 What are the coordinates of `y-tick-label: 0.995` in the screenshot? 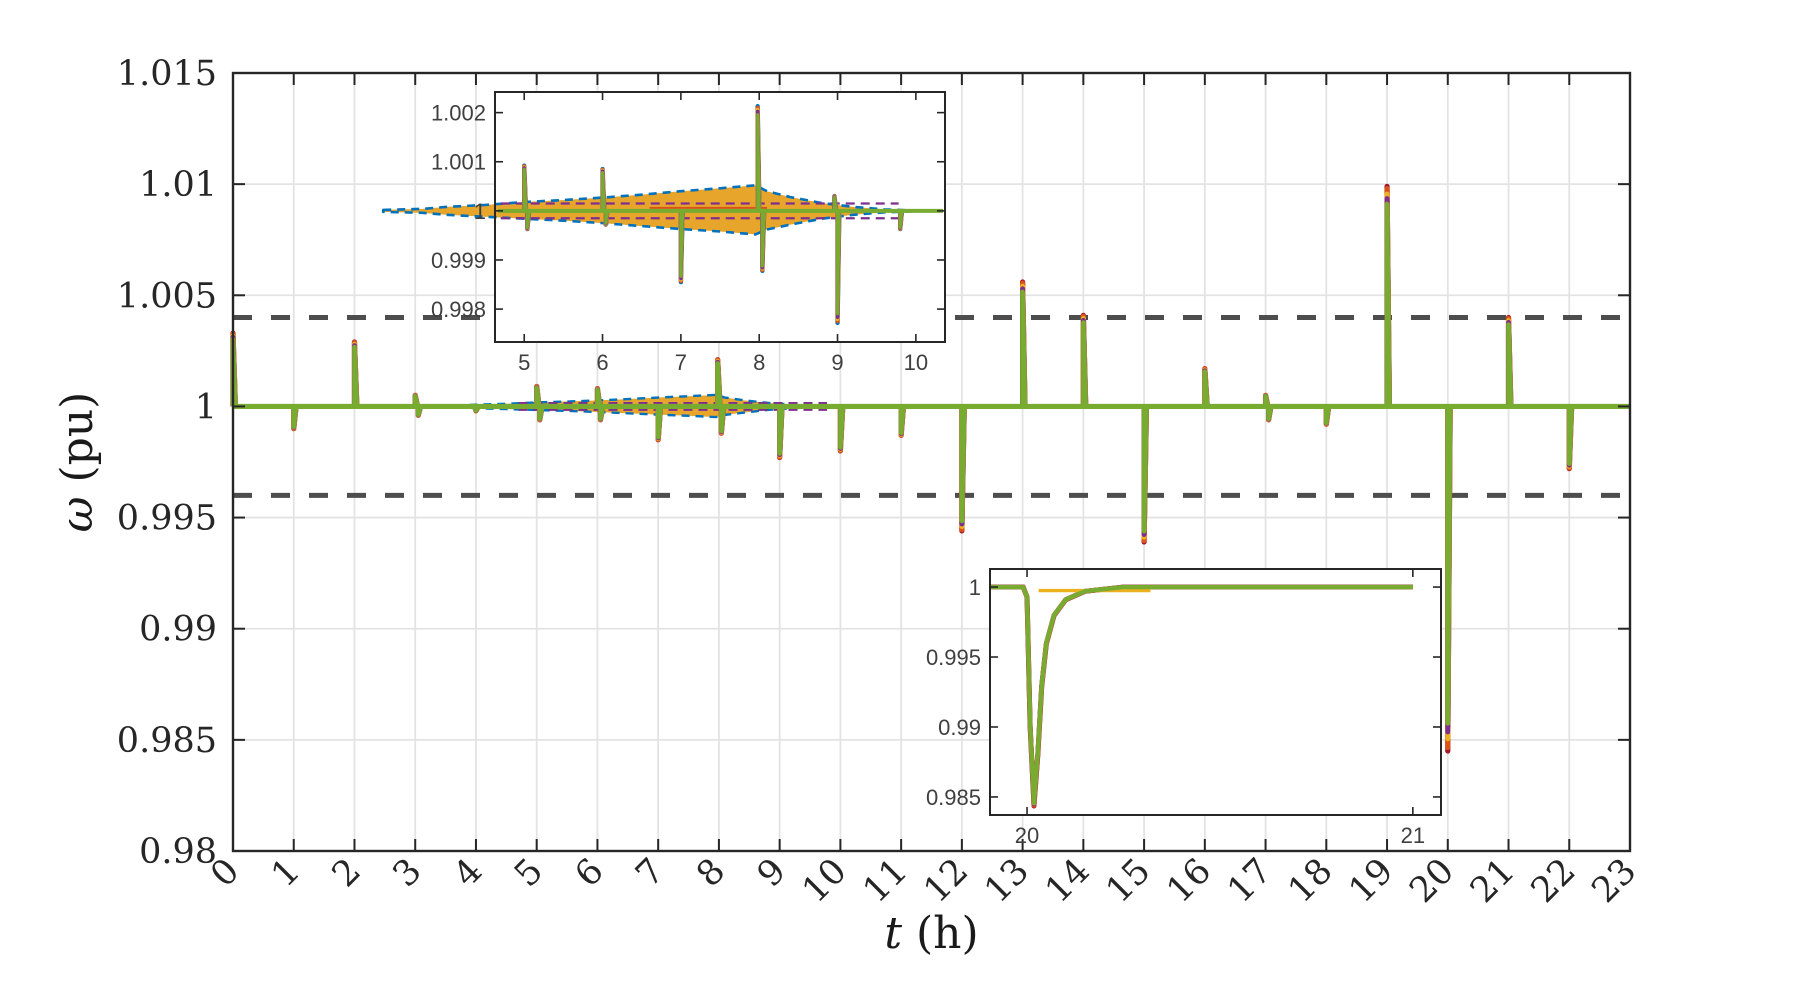 It's located at (167, 519).